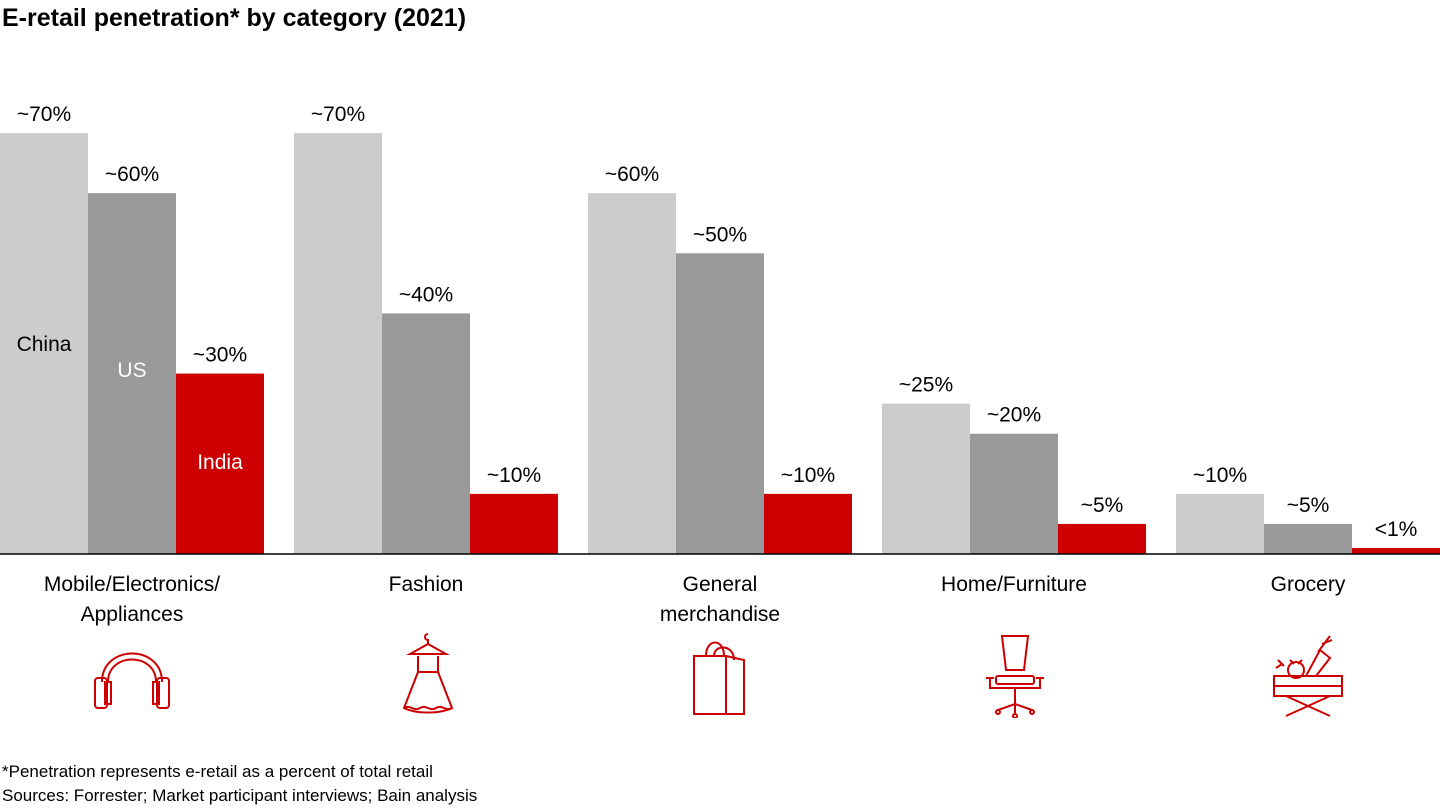 Image resolution: width=1440 pixels, height=810 pixels. I want to click on data-label-us-3: ~50%, so click(720, 234).